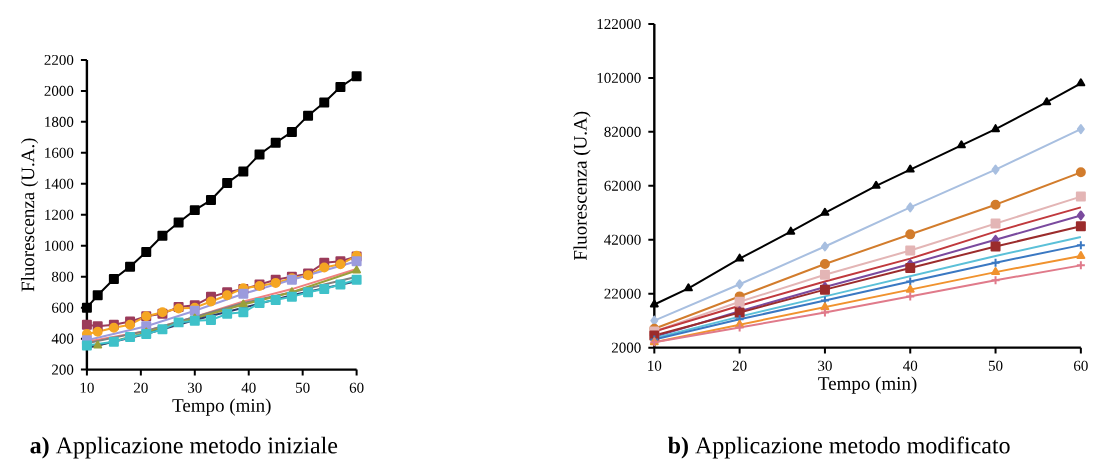 This screenshot has height=470, width=1095. I want to click on y-tick-label: 102000, so click(619, 78).